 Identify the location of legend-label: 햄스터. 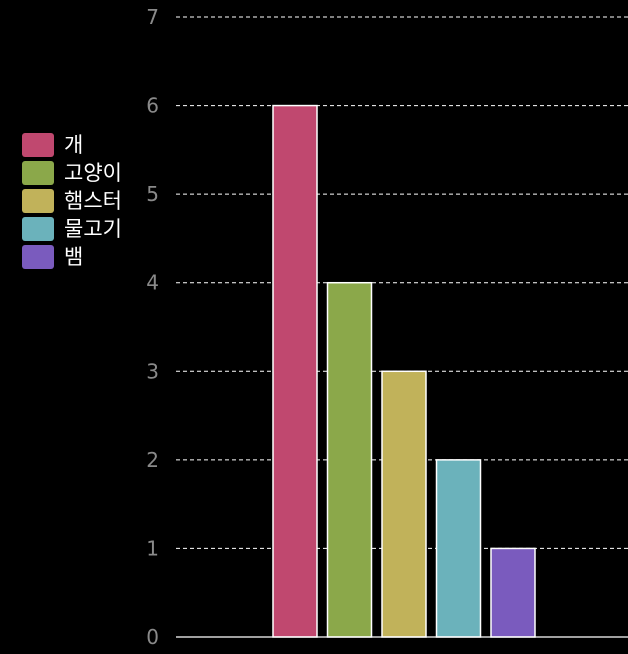
(93, 201).